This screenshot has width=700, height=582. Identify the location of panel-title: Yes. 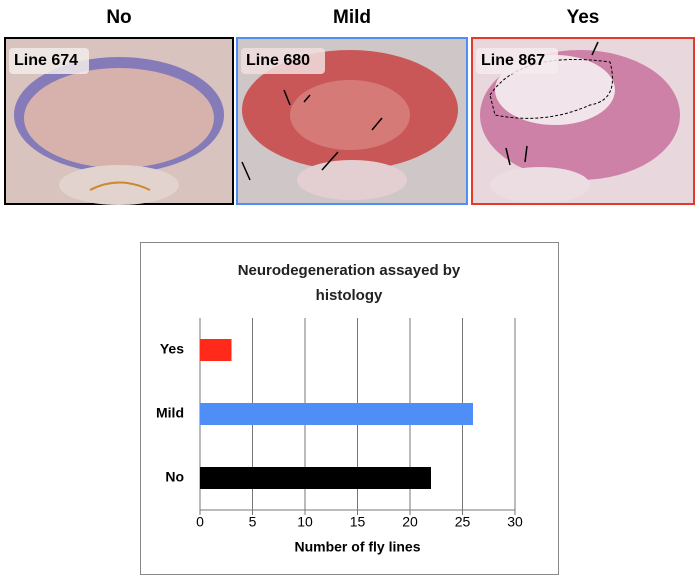
(583, 17).